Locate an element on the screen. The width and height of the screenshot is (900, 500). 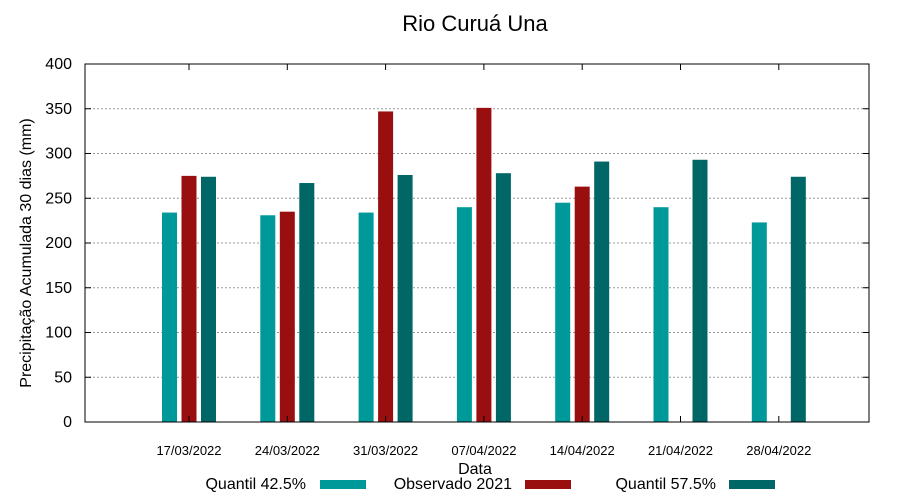
y-tick-label: 150 is located at coordinates (58, 288).